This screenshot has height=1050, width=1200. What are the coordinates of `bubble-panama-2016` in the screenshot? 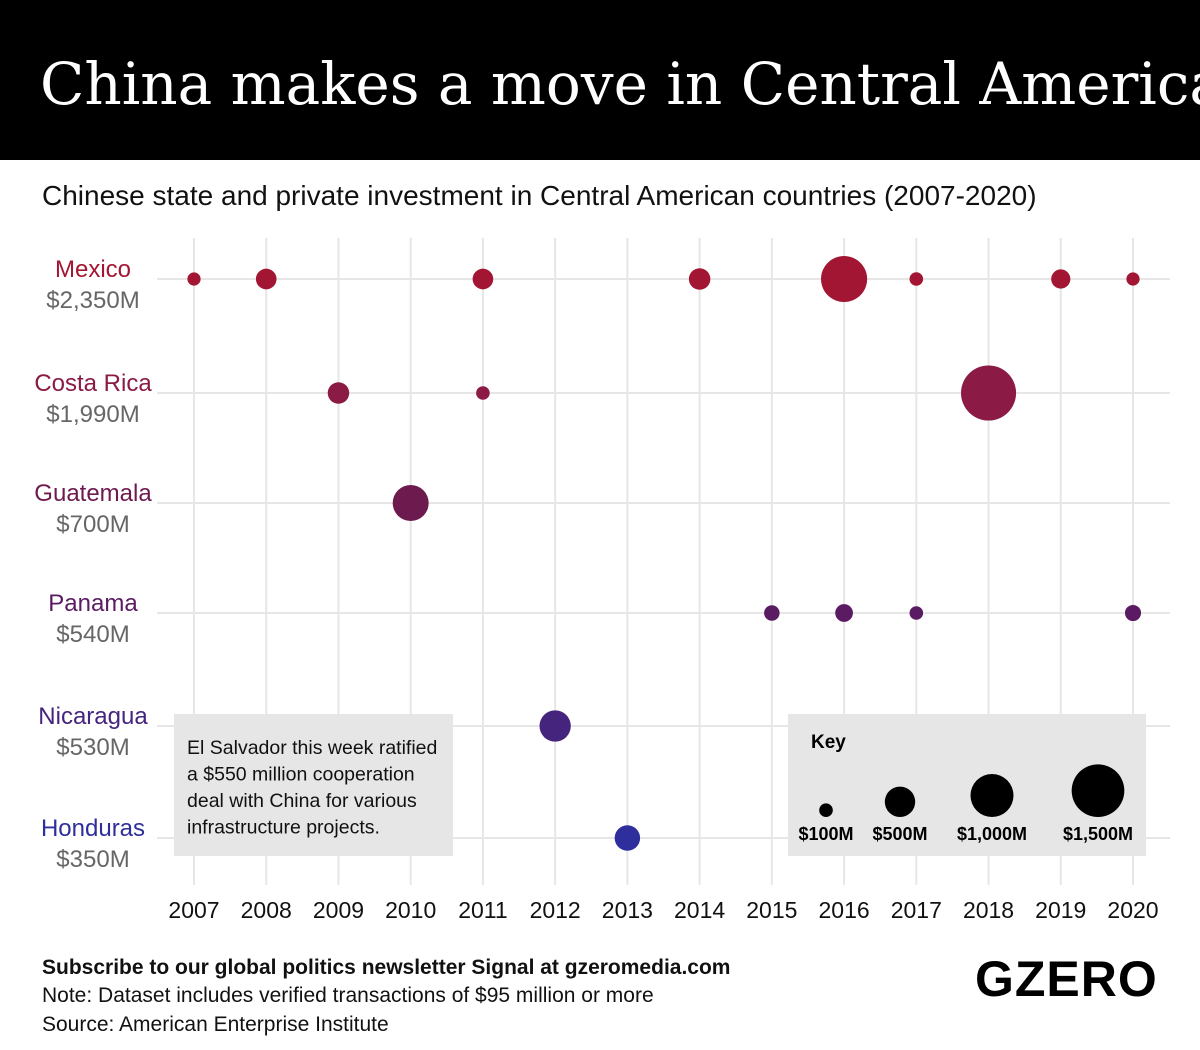 It's located at (844, 613).